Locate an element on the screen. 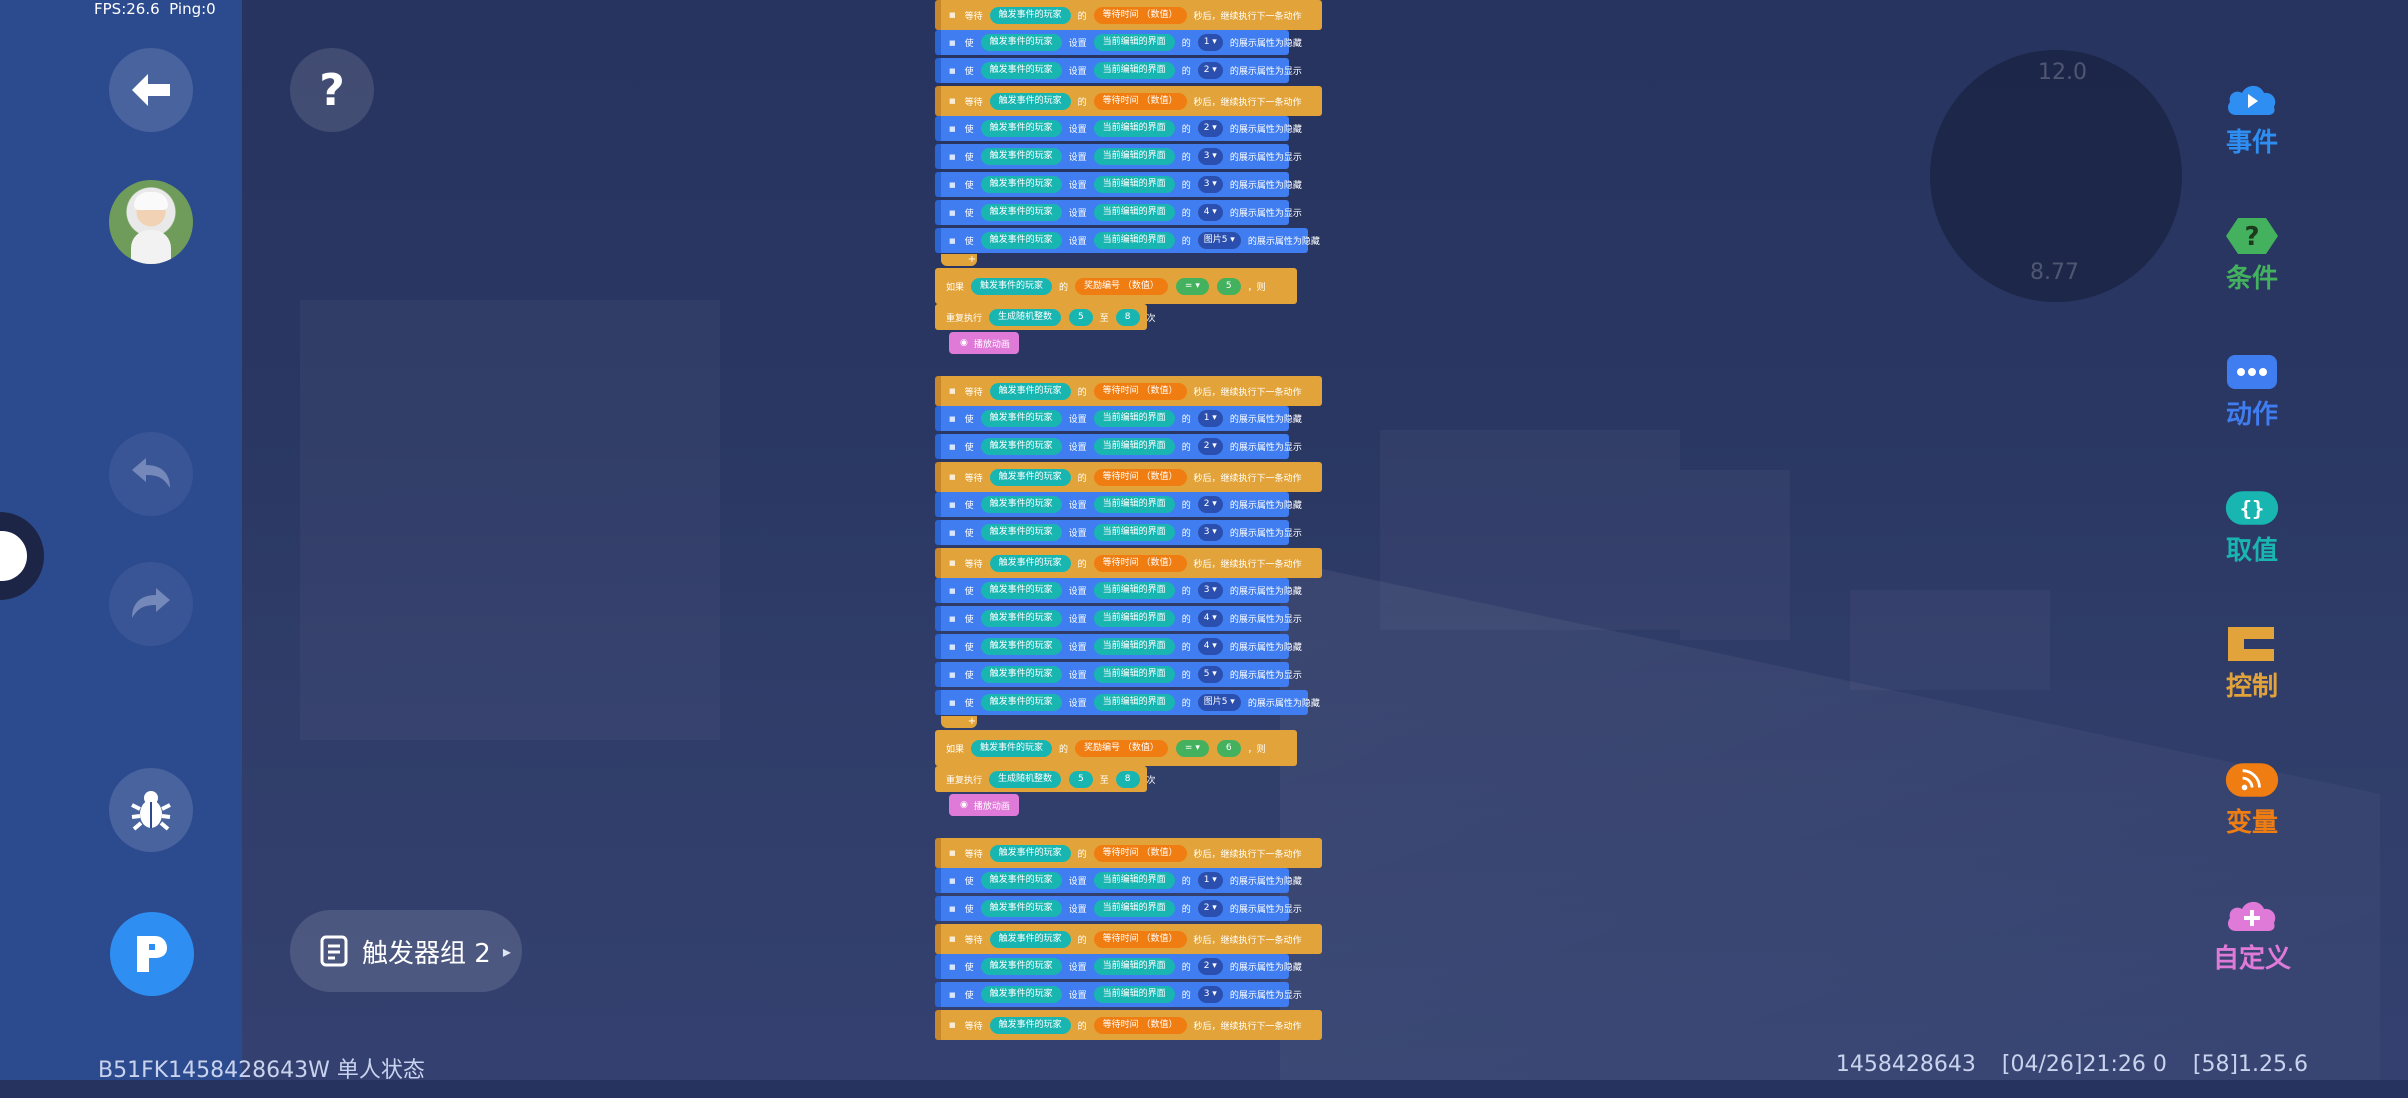 This screenshot has width=2408, height=1098. show-ui-block: ■ 使触发事件的玩家 设置 当前编辑的界面的 5 ▾ 的展示属性为显示 is located at coordinates (1118, 674).